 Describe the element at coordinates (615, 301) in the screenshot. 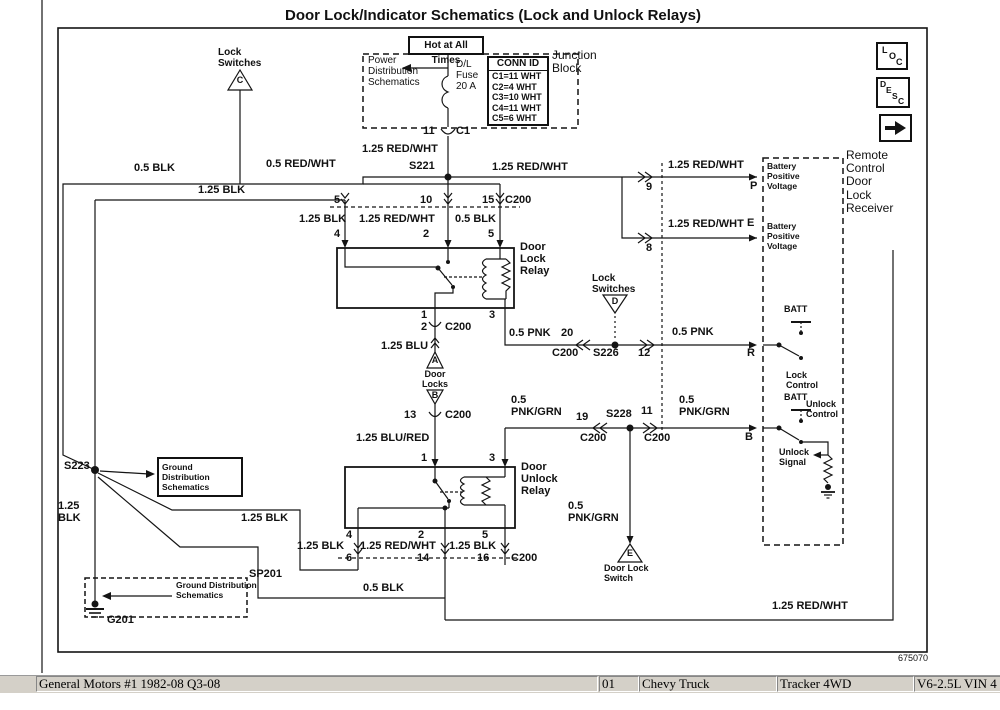

I see `triangle-d-letter: D` at that location.